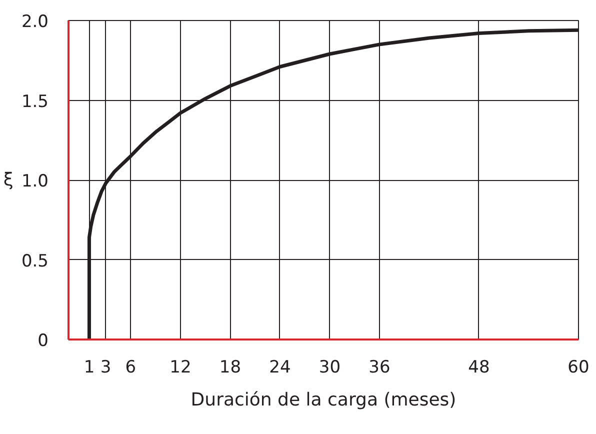 The height and width of the screenshot is (434, 596). What do you see at coordinates (230, 368) in the screenshot?
I see `x-tick-label: 18` at bounding box center [230, 368].